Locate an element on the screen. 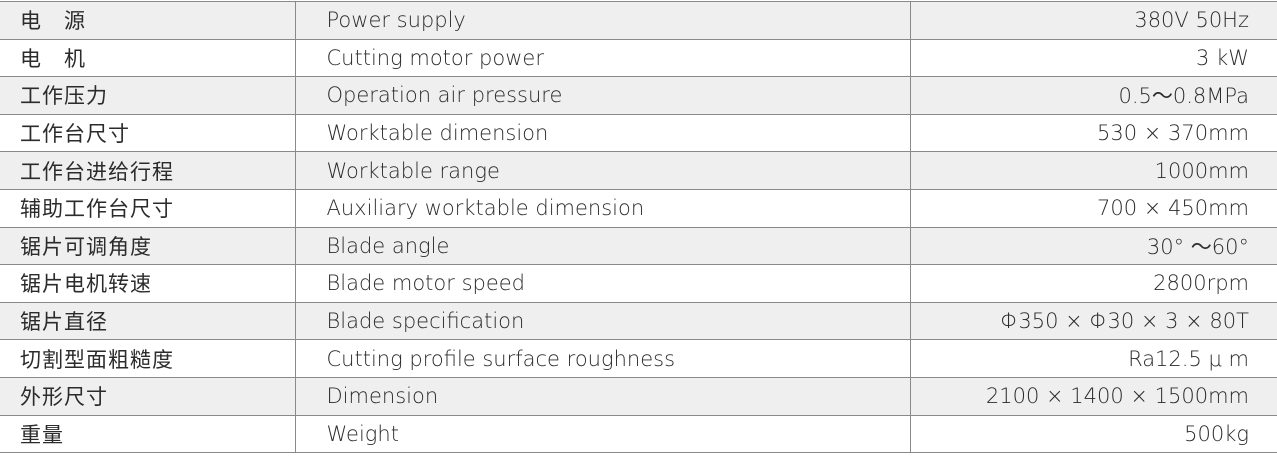 This screenshot has width=1277, height=467. value-cell: 700 × 450mm is located at coordinates (1093, 208).